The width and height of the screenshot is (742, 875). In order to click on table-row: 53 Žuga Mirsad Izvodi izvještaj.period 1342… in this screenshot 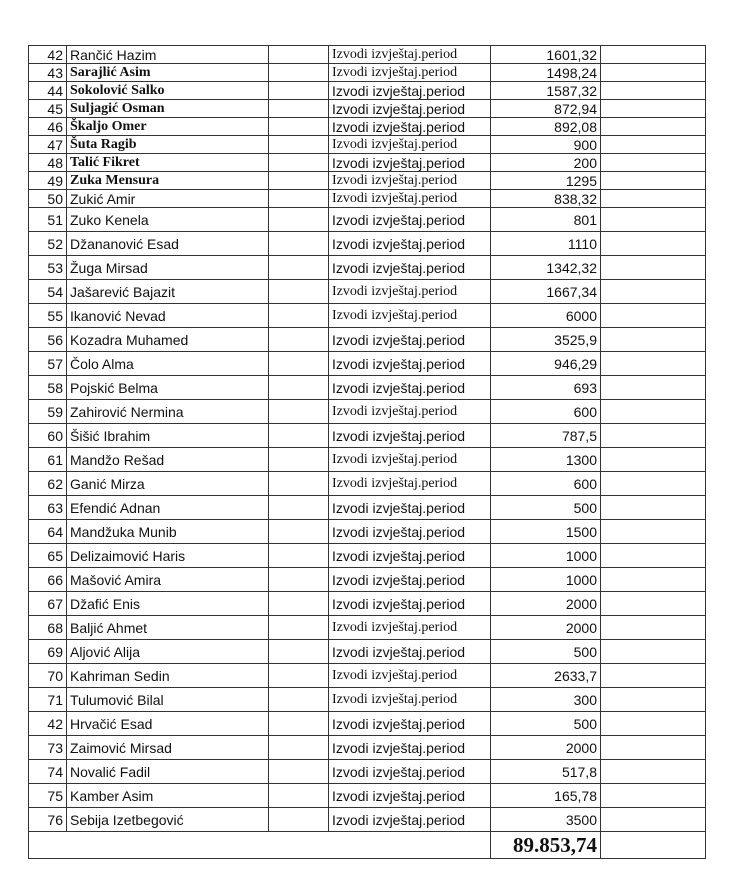, I will do `click(367, 267)`.